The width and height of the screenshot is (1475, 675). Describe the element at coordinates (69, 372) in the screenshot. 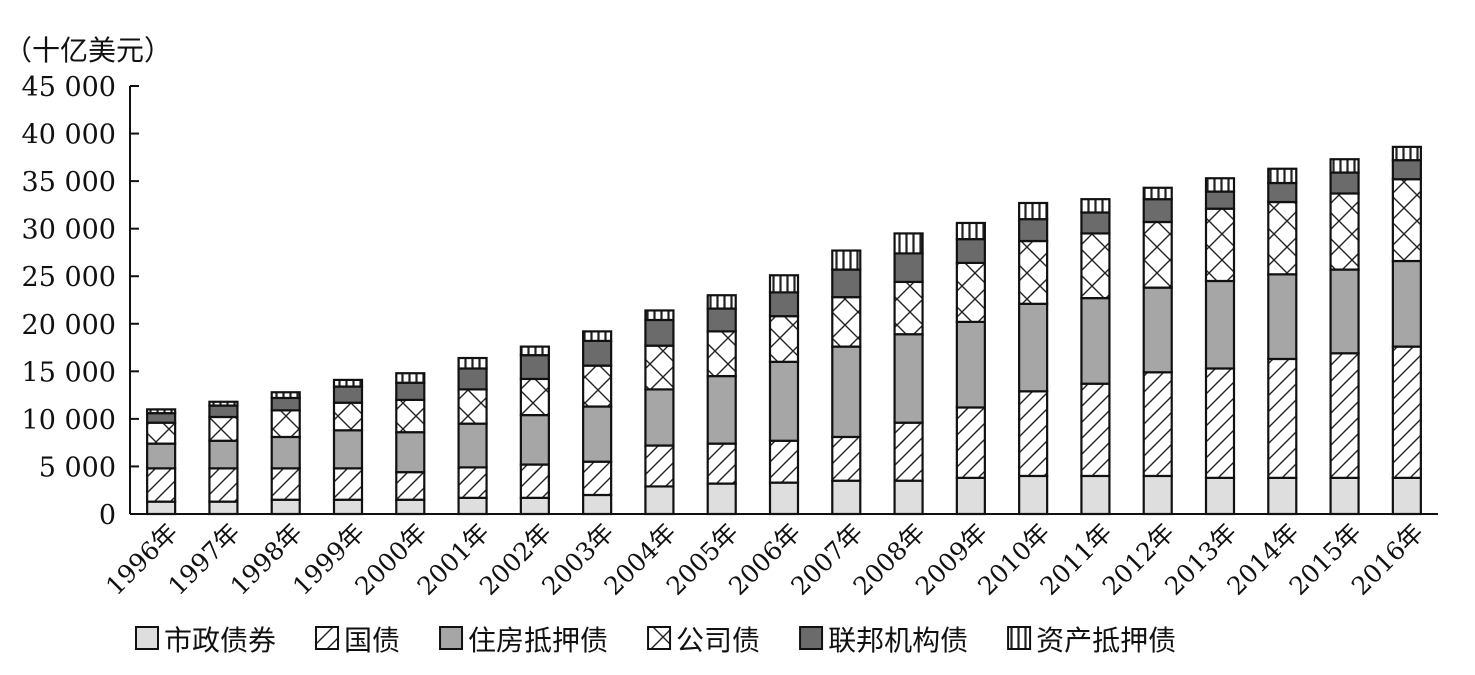

I see `y-tick-label: 15 000` at that location.